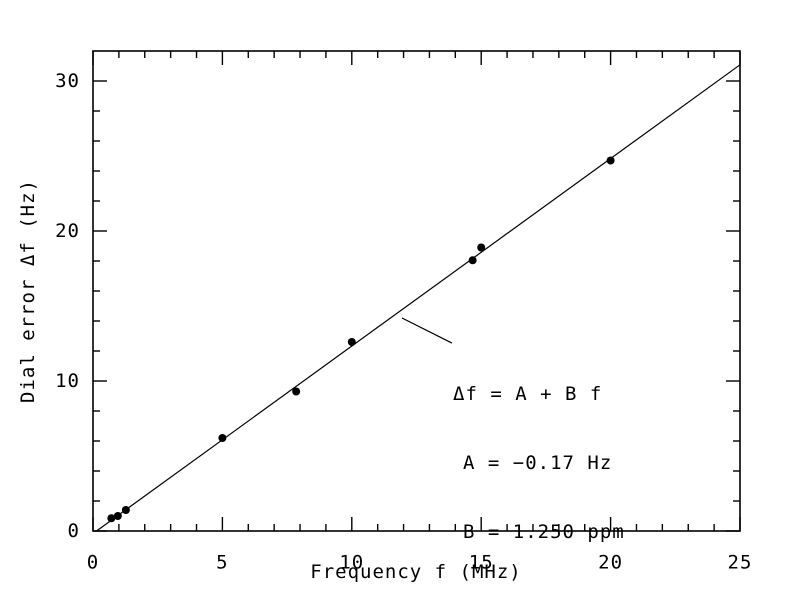  I want to click on x-tick-label: 15, so click(481, 563).